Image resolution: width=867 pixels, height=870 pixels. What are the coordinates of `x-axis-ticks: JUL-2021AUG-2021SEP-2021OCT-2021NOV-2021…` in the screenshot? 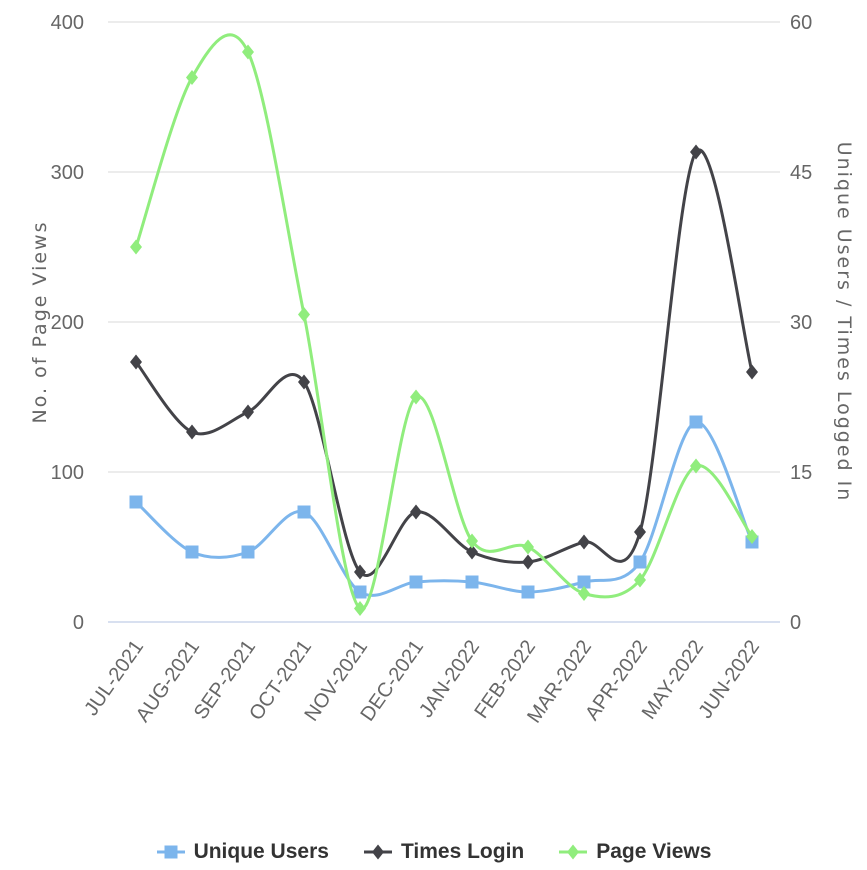 It's located at (422, 681).